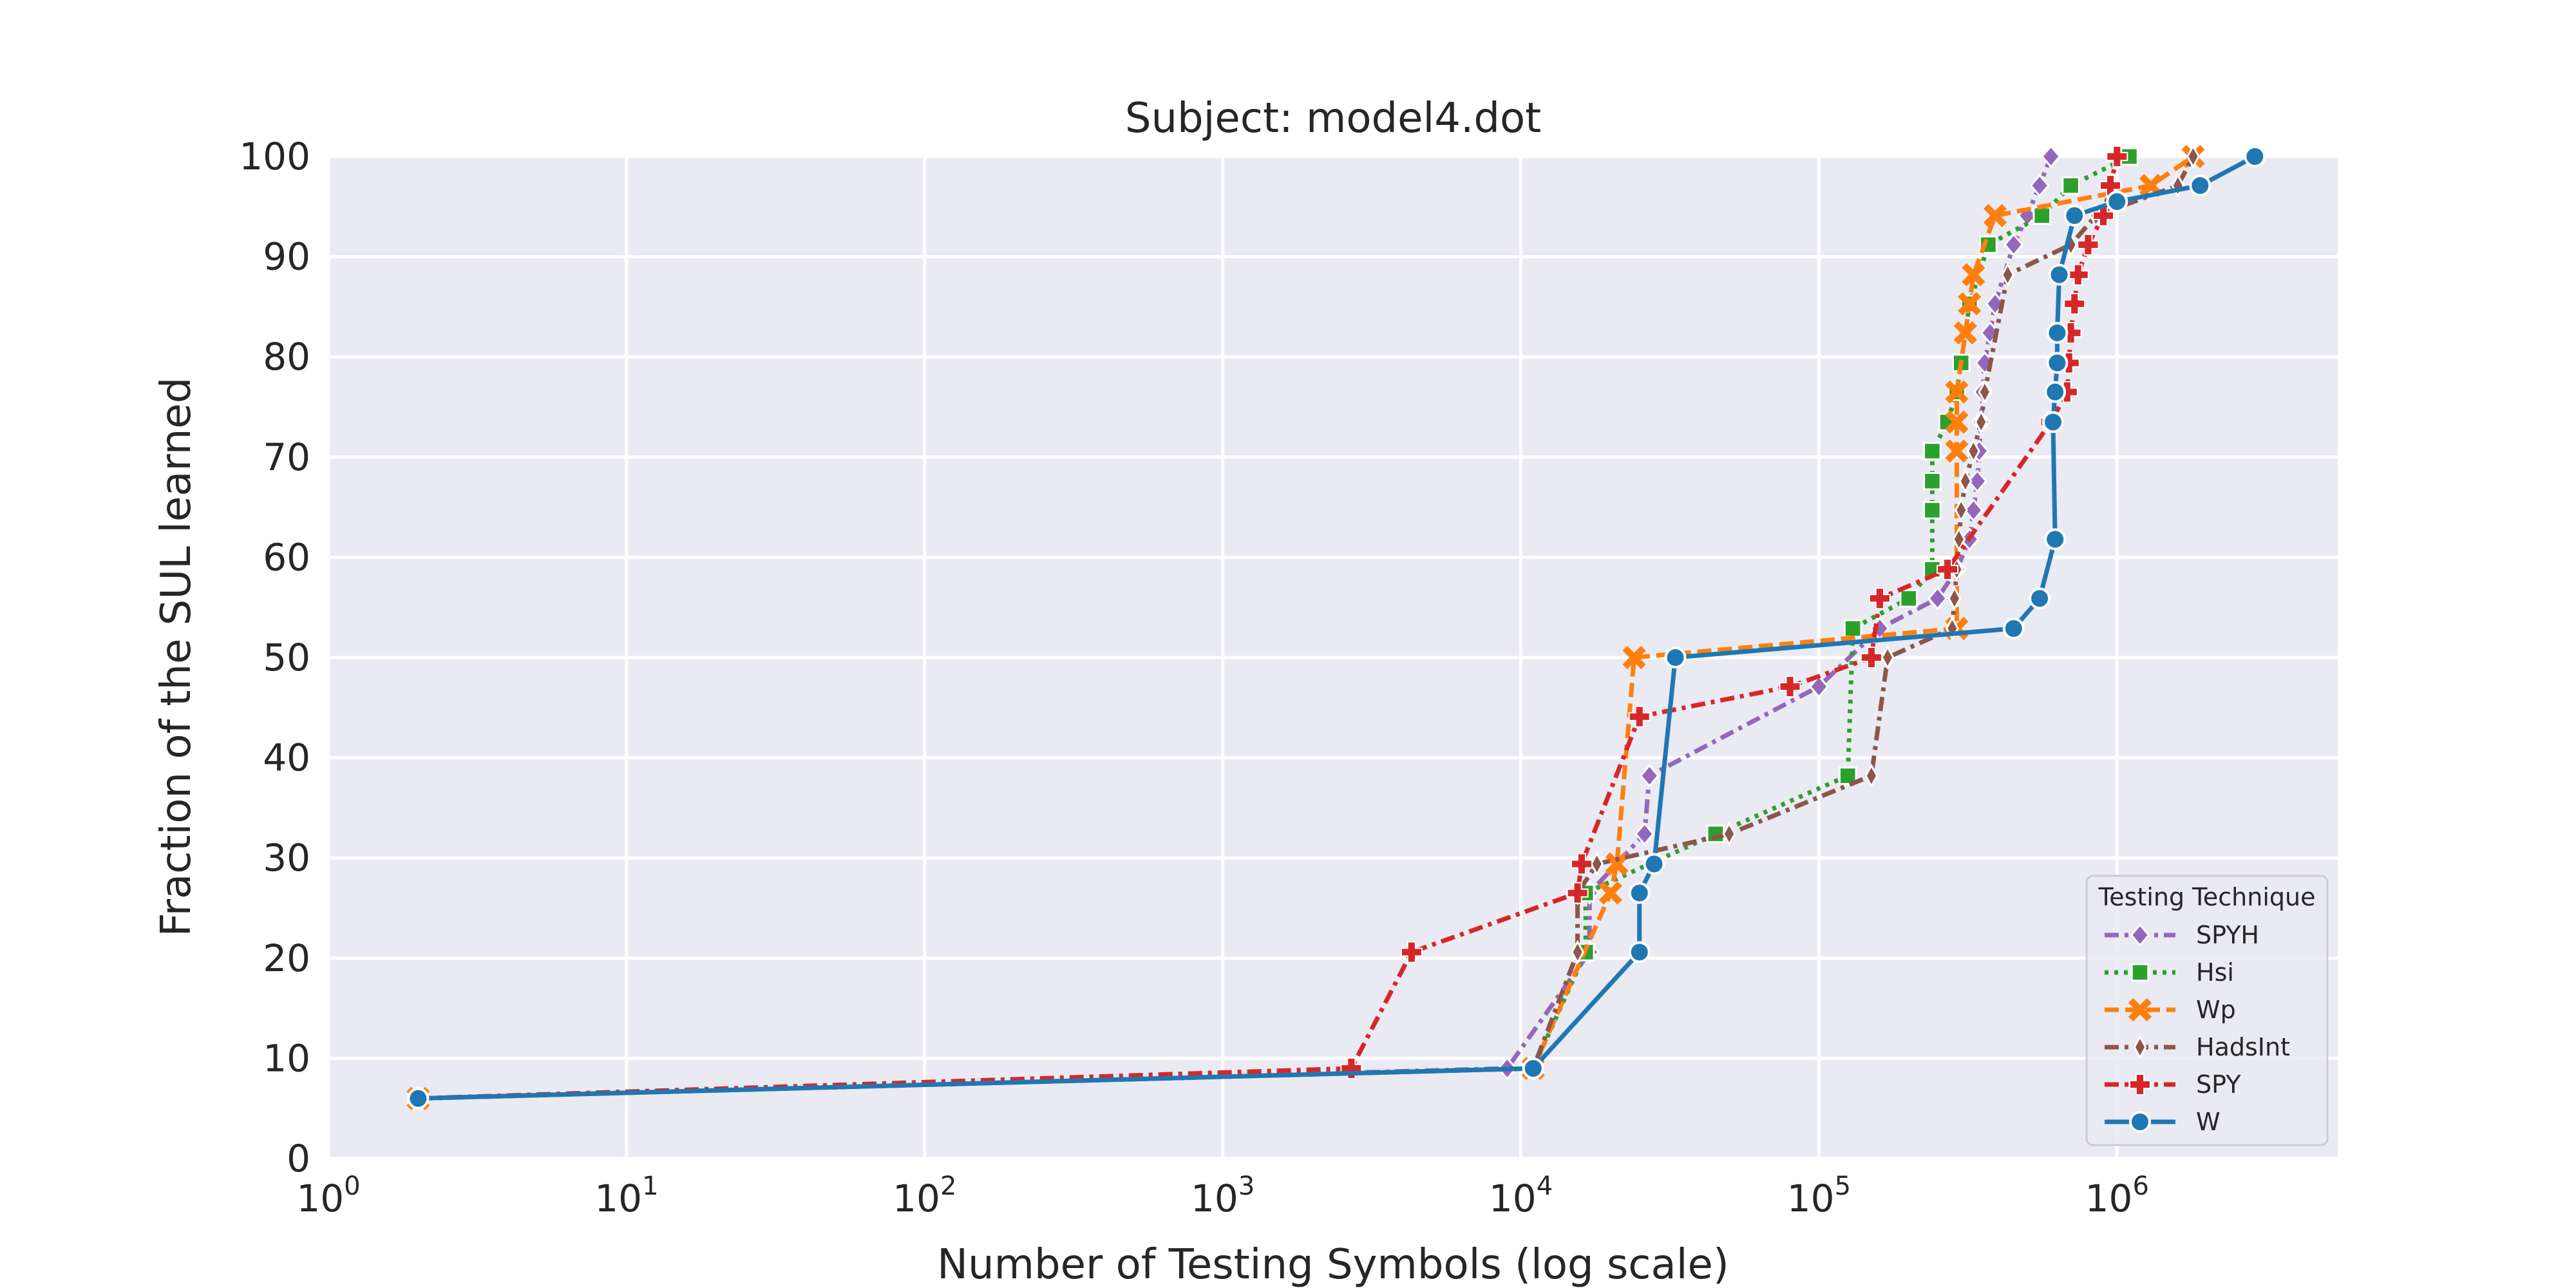  I want to click on y-axis-ticks: 0 10 20 30 40 50 60 70 80 90 100, so click(274, 657).